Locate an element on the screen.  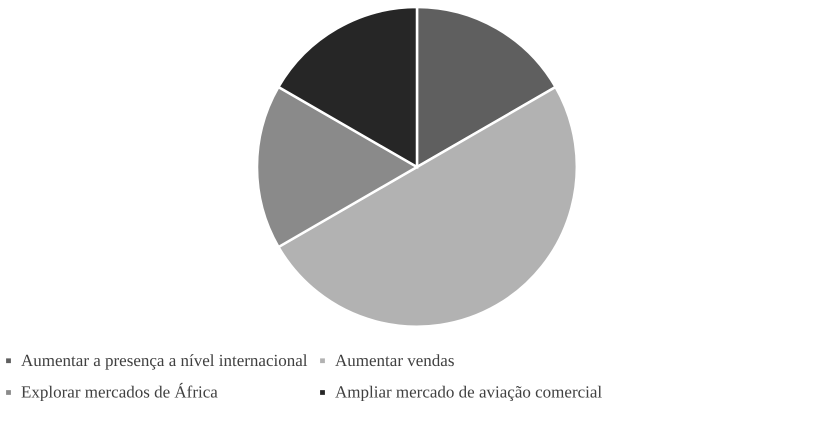
legend-label: Ampliar mercado de aviação comercial is located at coordinates (468, 392).